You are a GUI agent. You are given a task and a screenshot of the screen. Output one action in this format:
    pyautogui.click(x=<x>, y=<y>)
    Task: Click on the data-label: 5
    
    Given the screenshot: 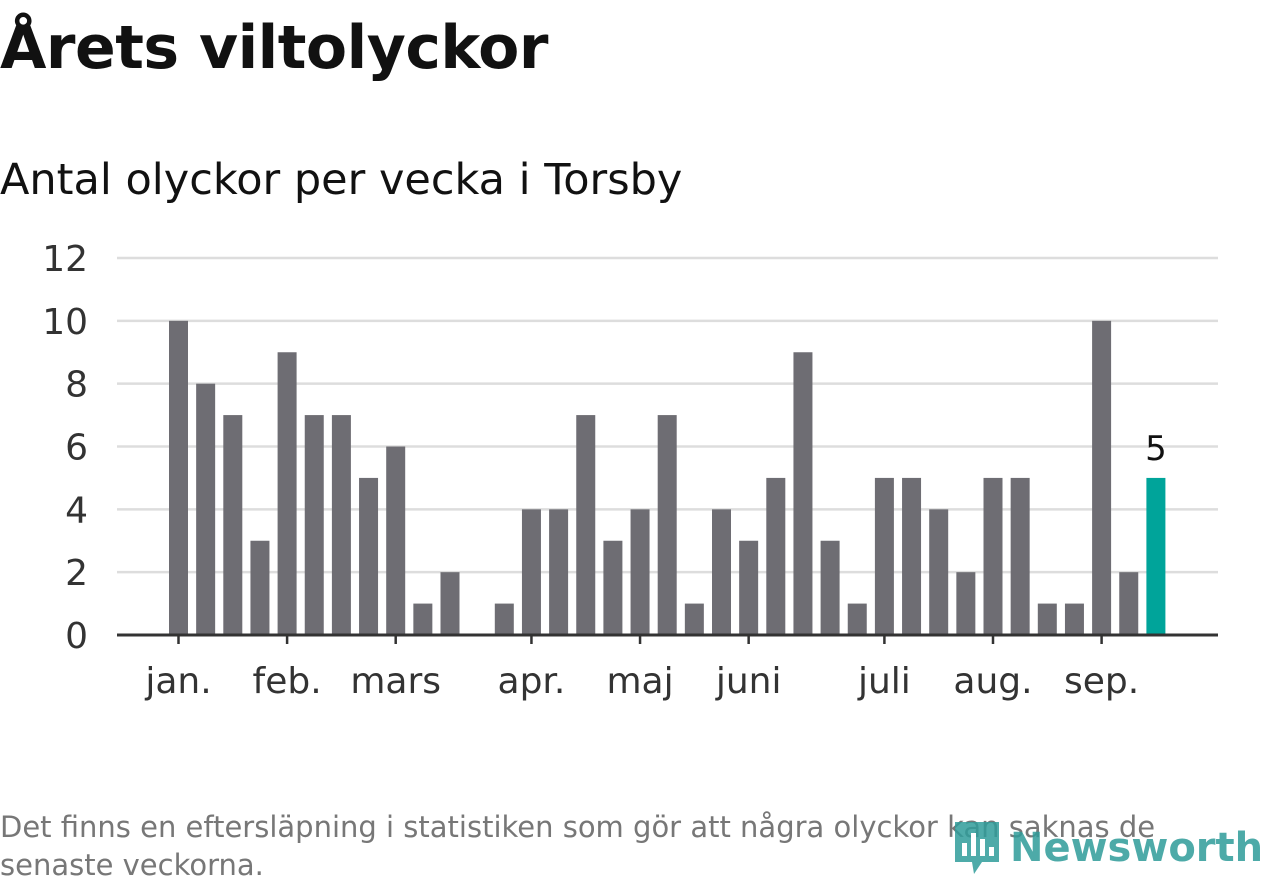 What is the action you would take?
    pyautogui.click(x=1156, y=449)
    